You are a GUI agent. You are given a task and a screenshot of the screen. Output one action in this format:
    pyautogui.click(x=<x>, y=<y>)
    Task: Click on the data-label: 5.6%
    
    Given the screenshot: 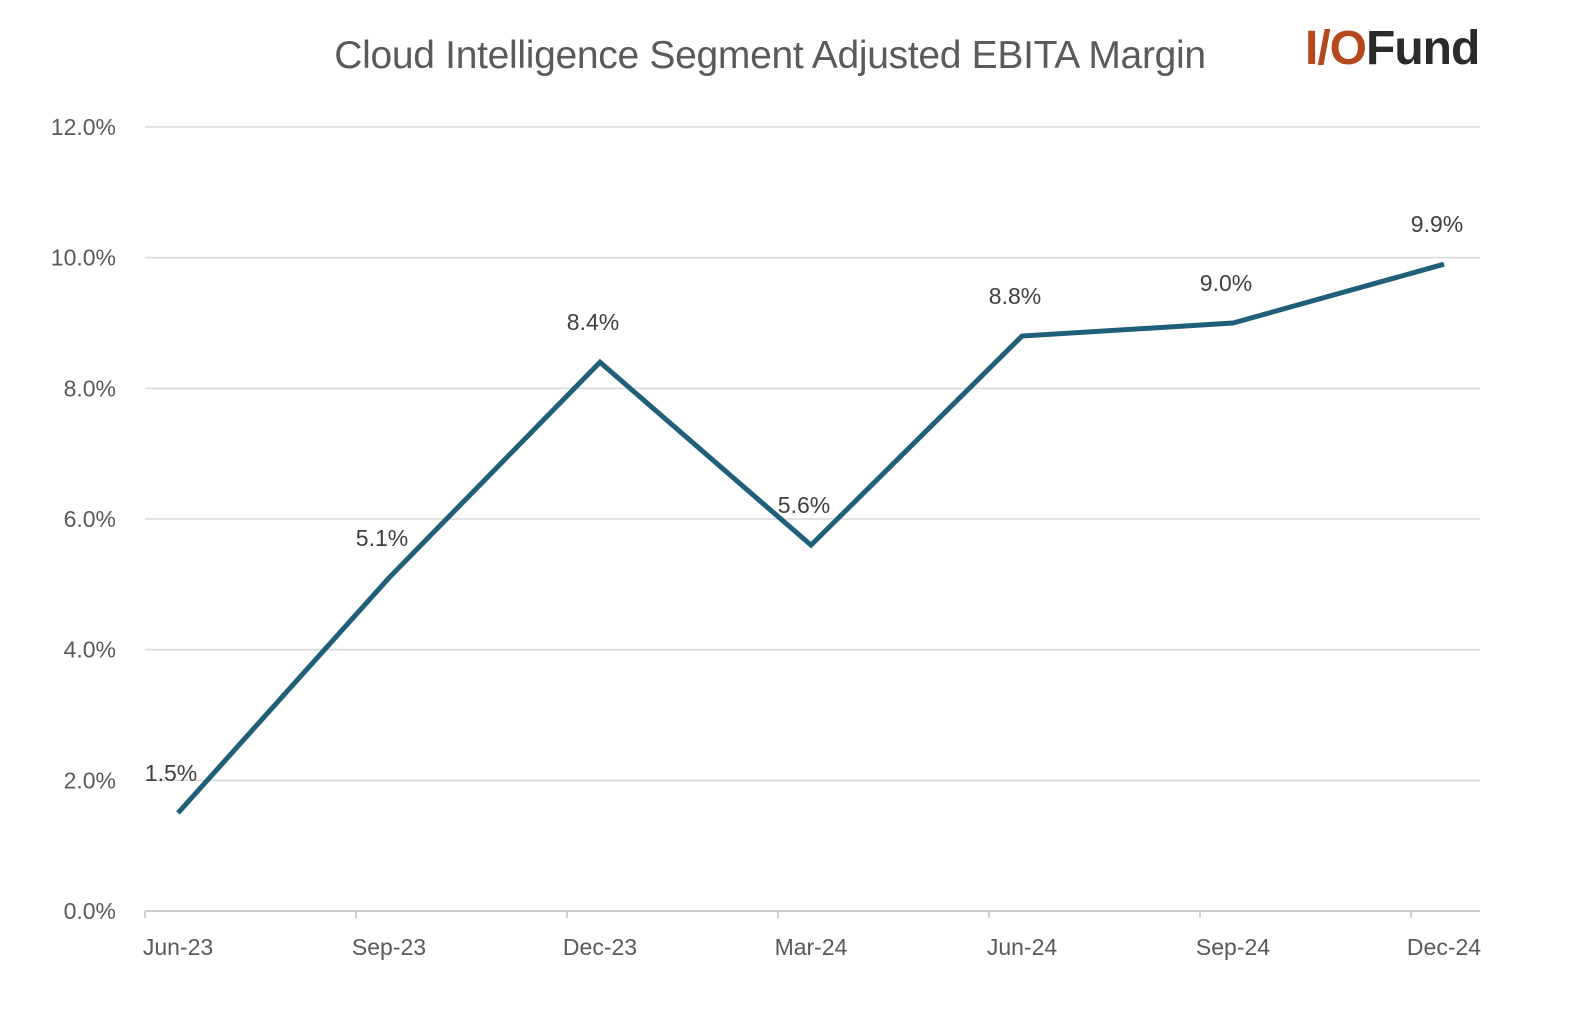 What is the action you would take?
    pyautogui.click(x=804, y=505)
    